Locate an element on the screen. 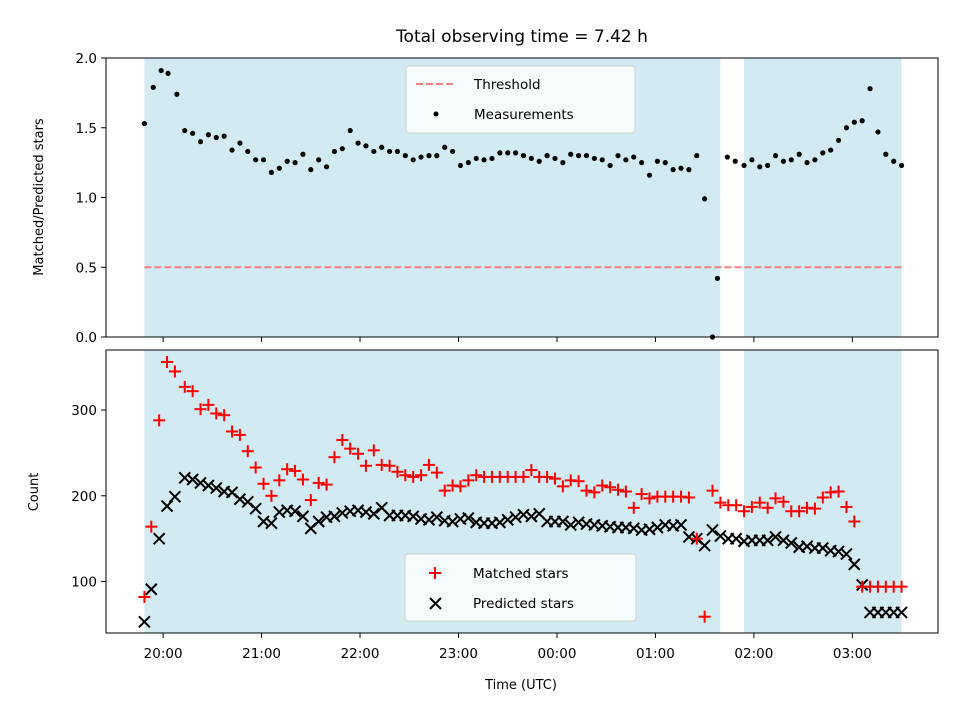  top-legend-box is located at coordinates (520, 99).